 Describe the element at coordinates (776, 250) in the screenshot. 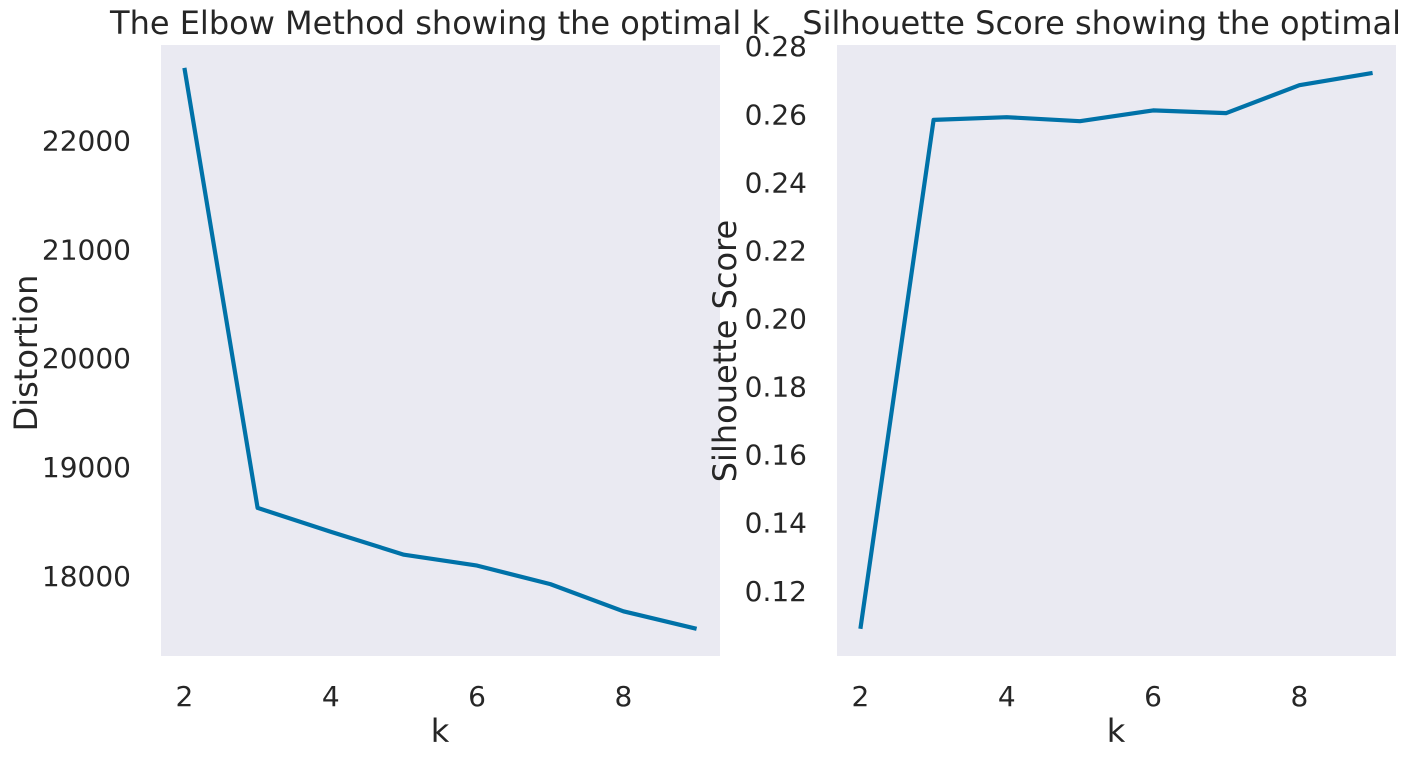

I see `silhouette-y-tick-label: 0.22` at that location.